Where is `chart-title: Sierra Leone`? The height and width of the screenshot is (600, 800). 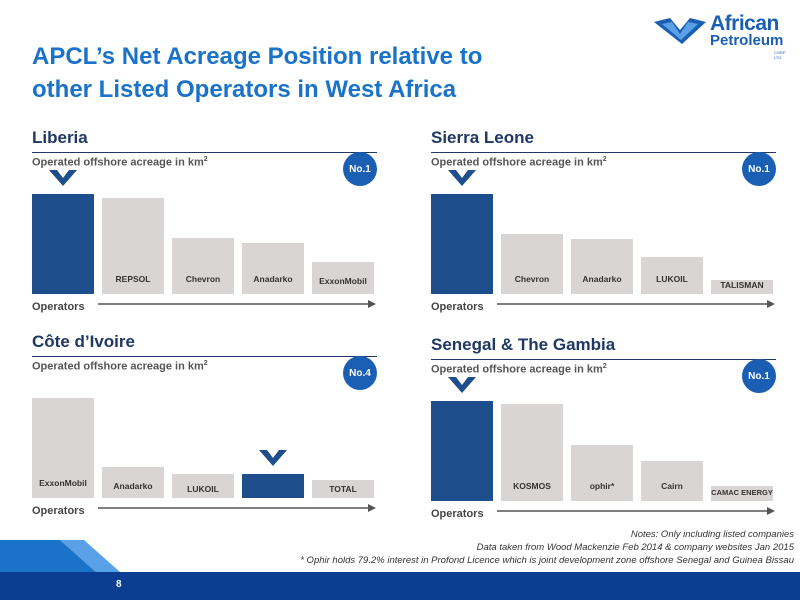 chart-title: Sierra Leone is located at coordinates (482, 137).